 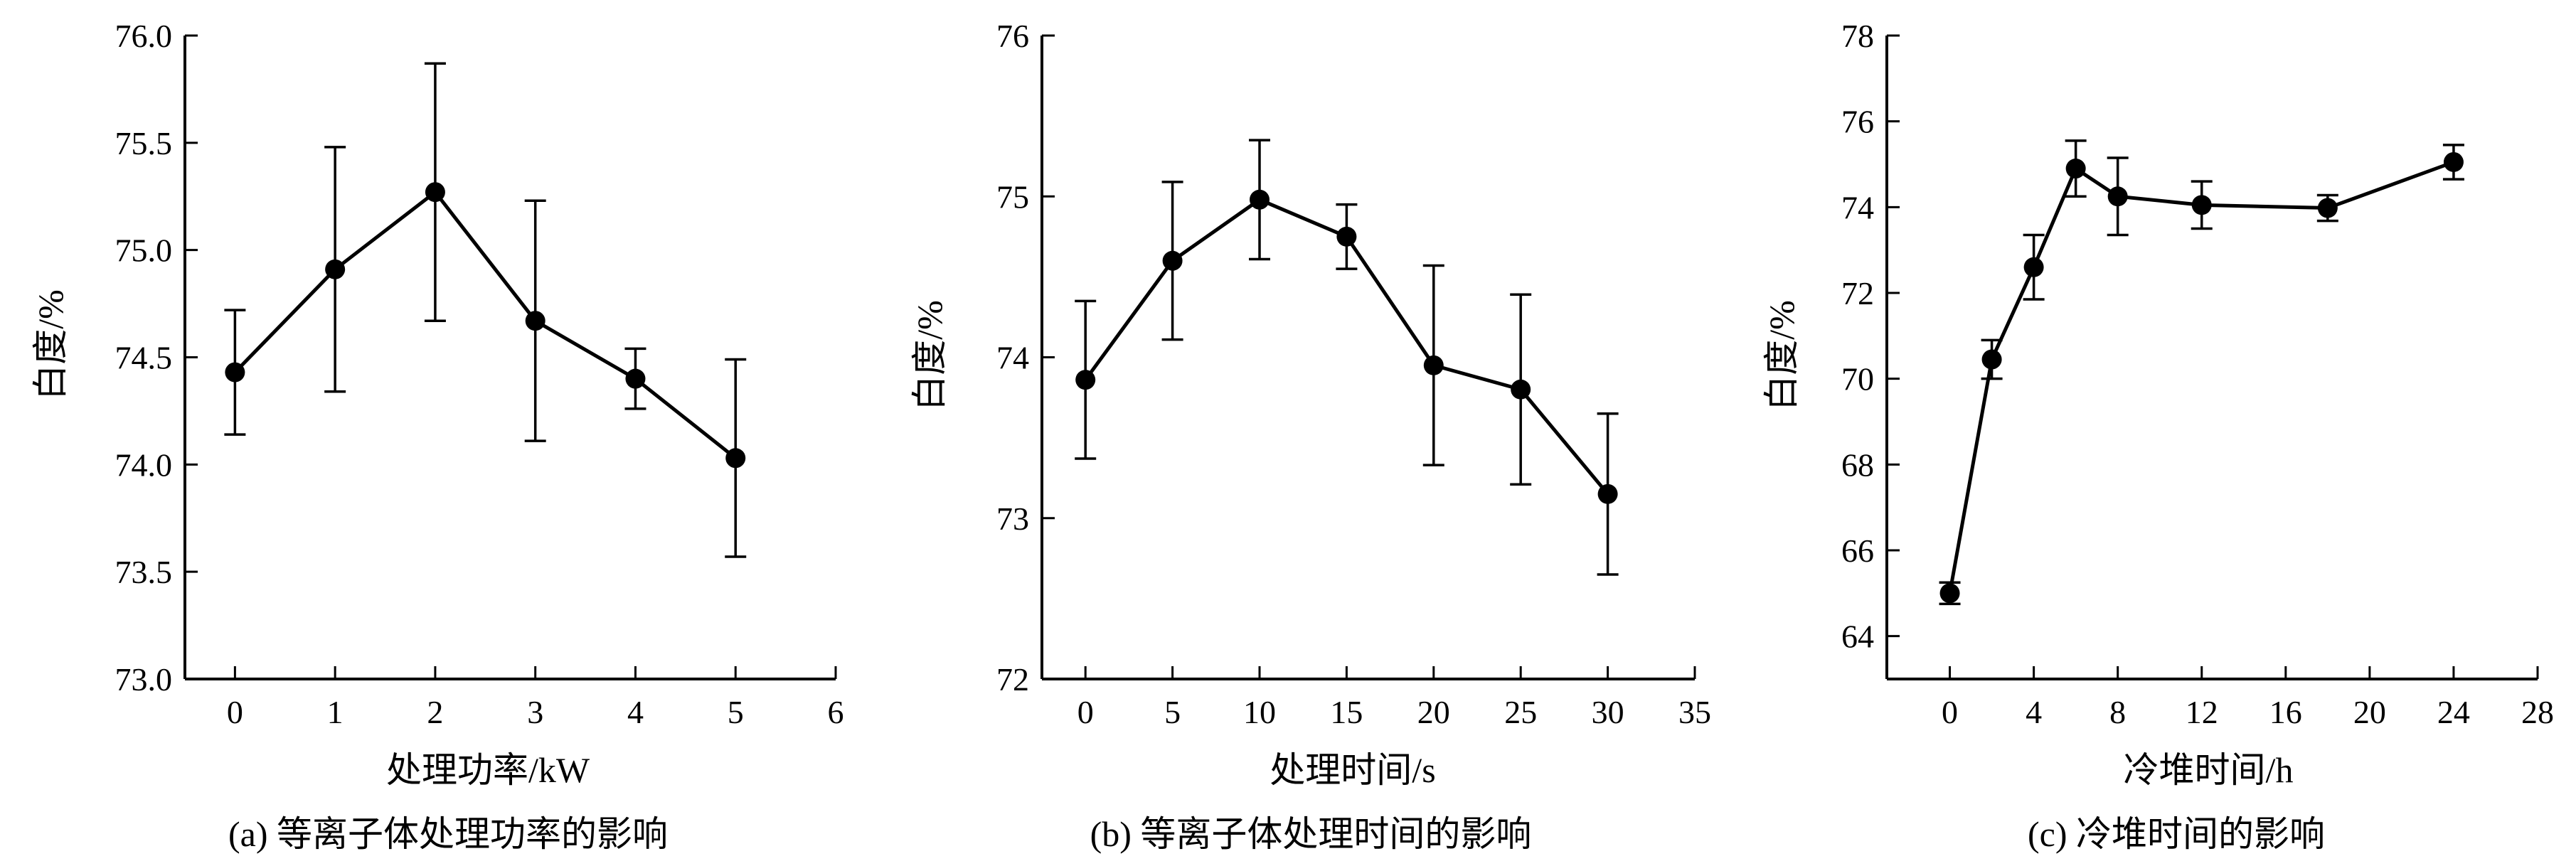 I want to click on panel-c-xlabel: 冷堆时间/h, so click(x=2209, y=770).